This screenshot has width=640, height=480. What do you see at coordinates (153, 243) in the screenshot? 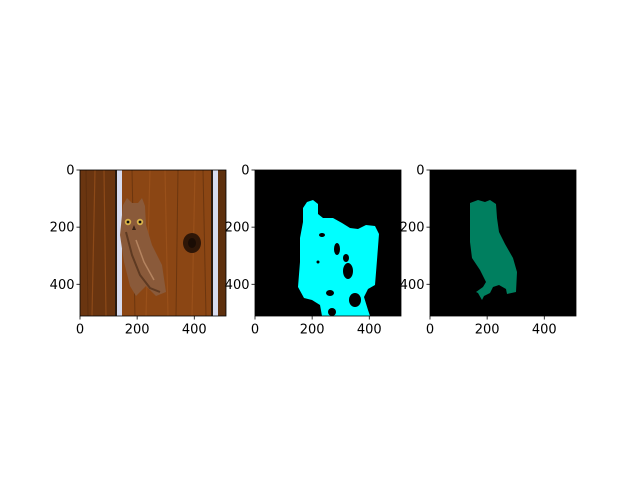
I see `owl-photo-image` at bounding box center [153, 243].